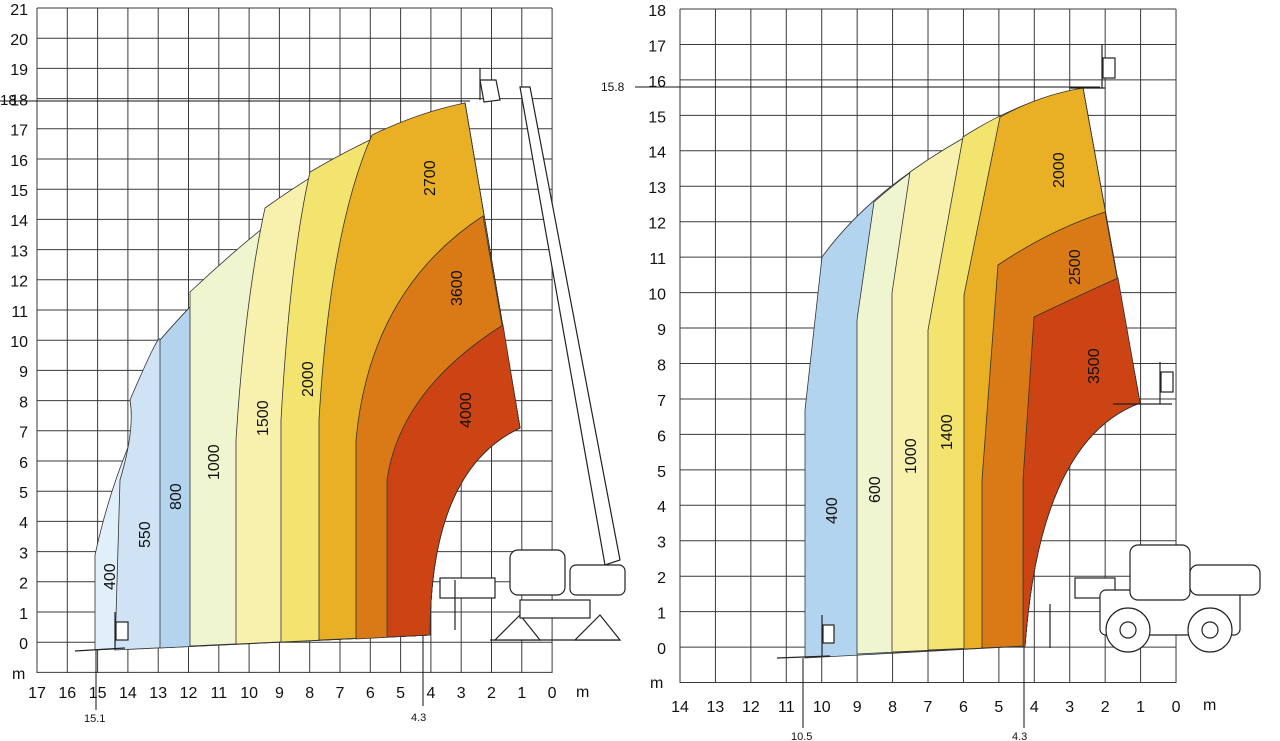 The width and height of the screenshot is (1280, 741). I want to click on zone-3500-right, so click(1081, 462).